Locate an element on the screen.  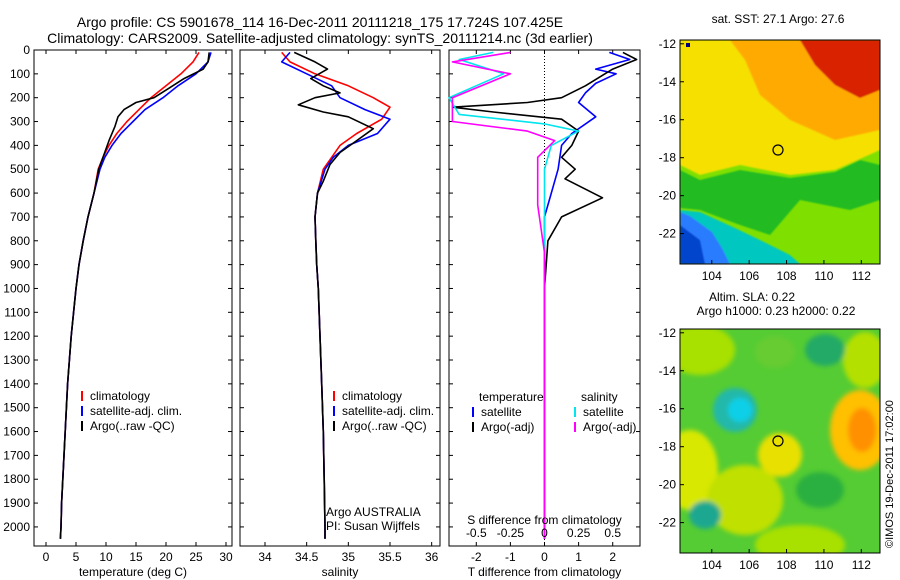
difference-profile-xtick-label: 0 is located at coordinates (544, 557).